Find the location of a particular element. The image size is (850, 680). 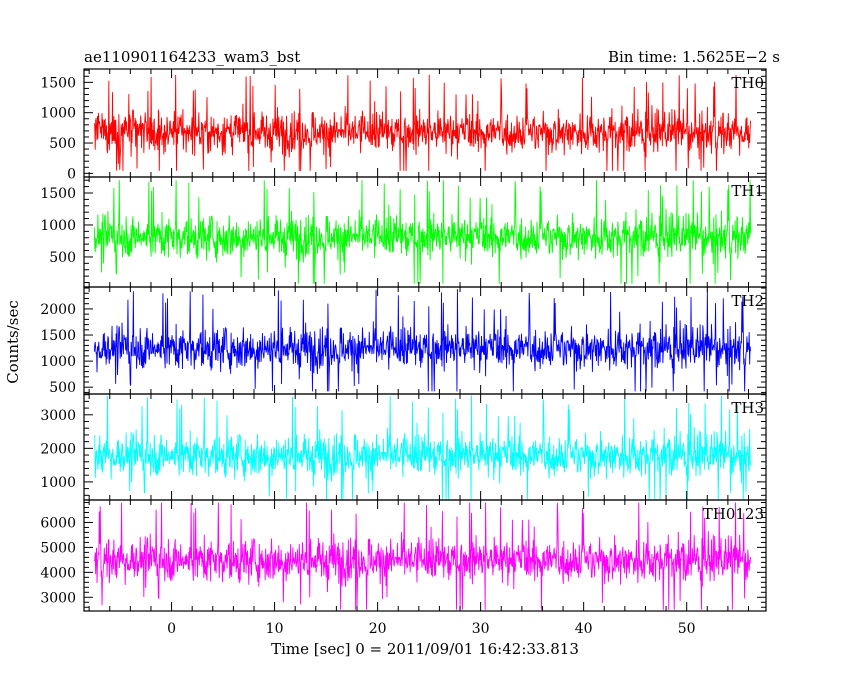

panel-frame-th0123 is located at coordinates (425, 555).